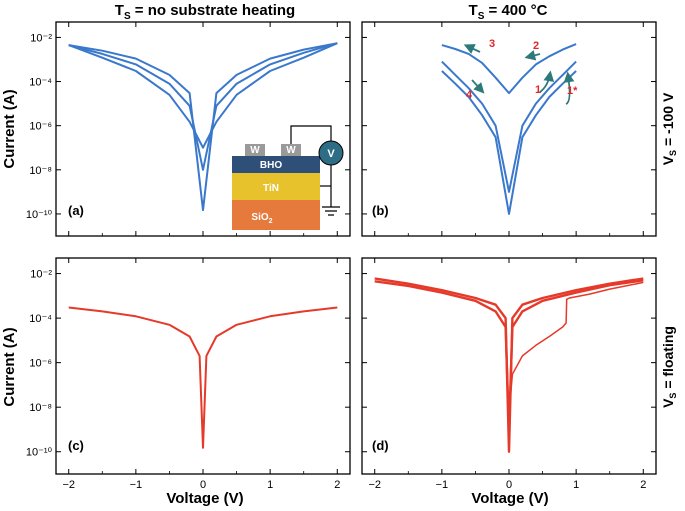 The width and height of the screenshot is (685, 511). Describe the element at coordinates (532, 55) in the screenshot. I see `arrow-2-icon` at that location.